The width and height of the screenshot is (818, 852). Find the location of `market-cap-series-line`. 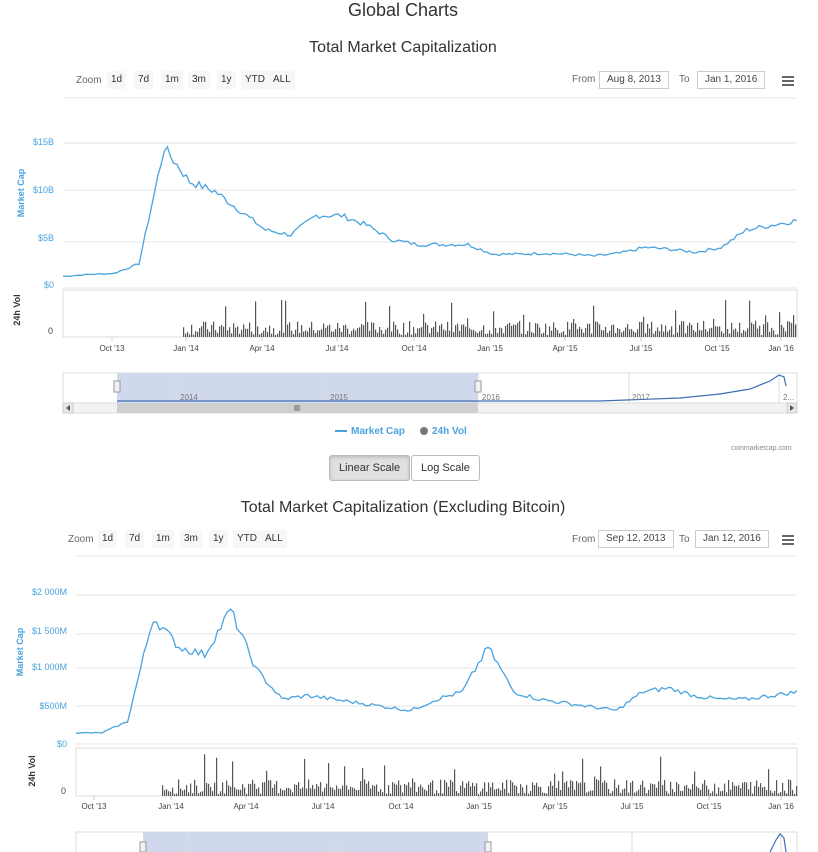

market-cap-series-line is located at coordinates (430, 211).